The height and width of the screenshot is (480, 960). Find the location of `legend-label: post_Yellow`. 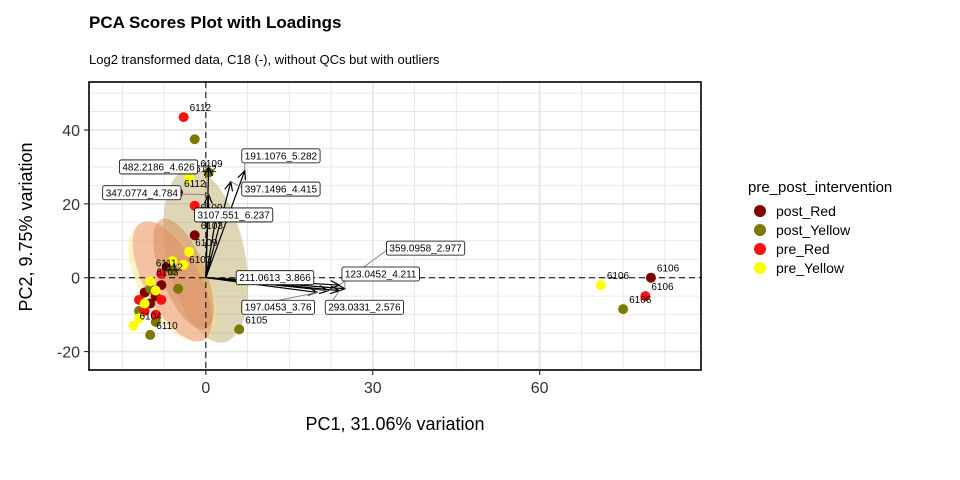

legend-label: post_Yellow is located at coordinates (813, 230).